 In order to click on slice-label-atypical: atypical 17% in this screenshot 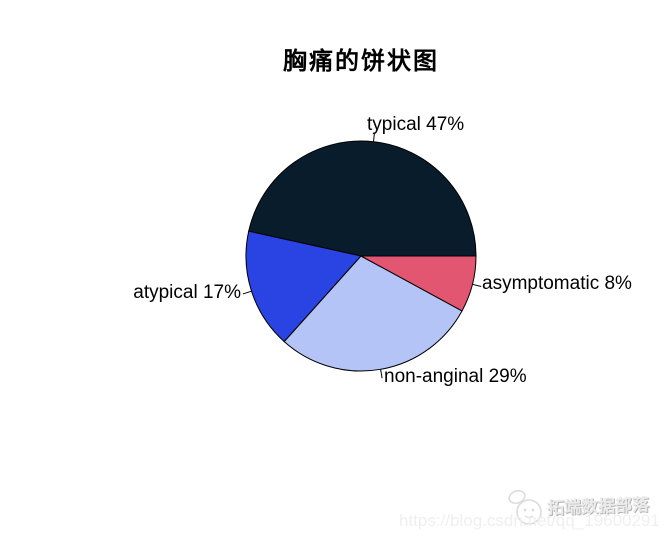, I will do `click(187, 292)`.